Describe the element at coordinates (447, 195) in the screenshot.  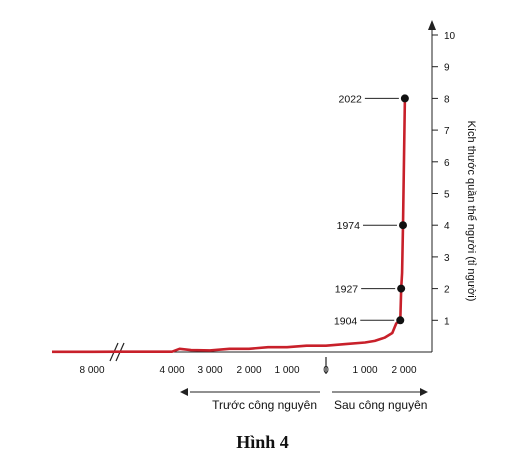
I see `y-tick-label: 5` at that location.